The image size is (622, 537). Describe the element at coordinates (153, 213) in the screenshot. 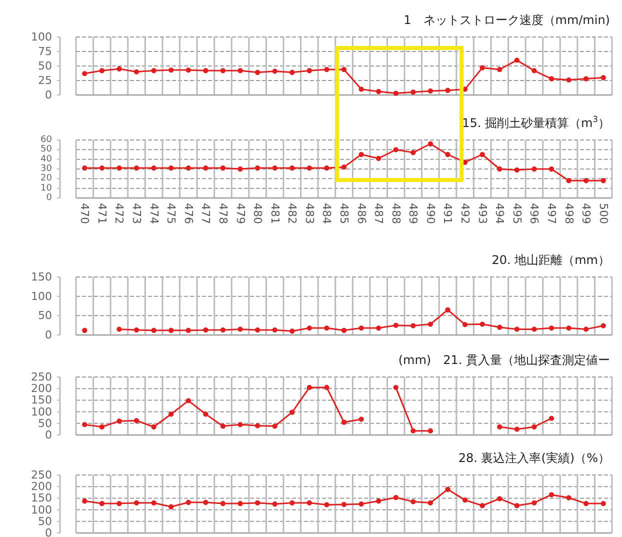

I see `x-tick-label: 474` at that location.